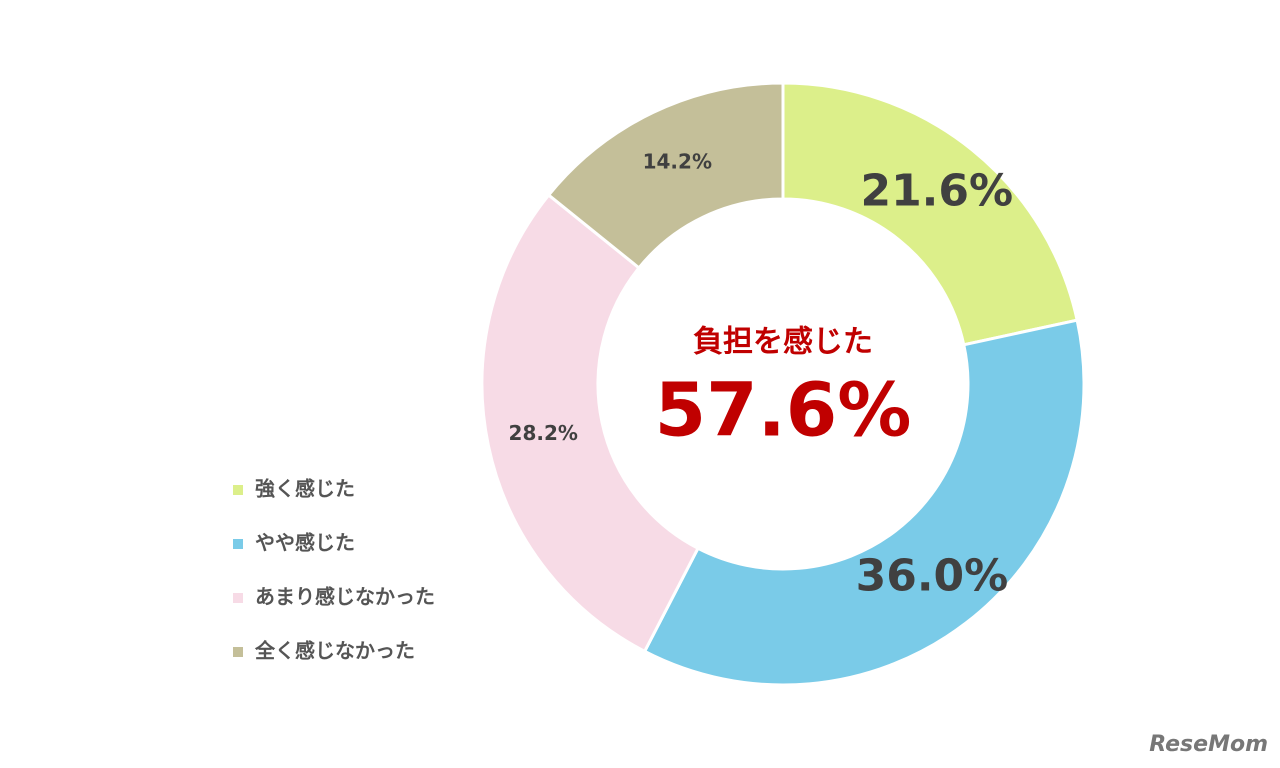 This screenshot has width=1280, height=768. Describe the element at coordinates (1208, 744) in the screenshot. I see `watermark: ReseMom` at that location.